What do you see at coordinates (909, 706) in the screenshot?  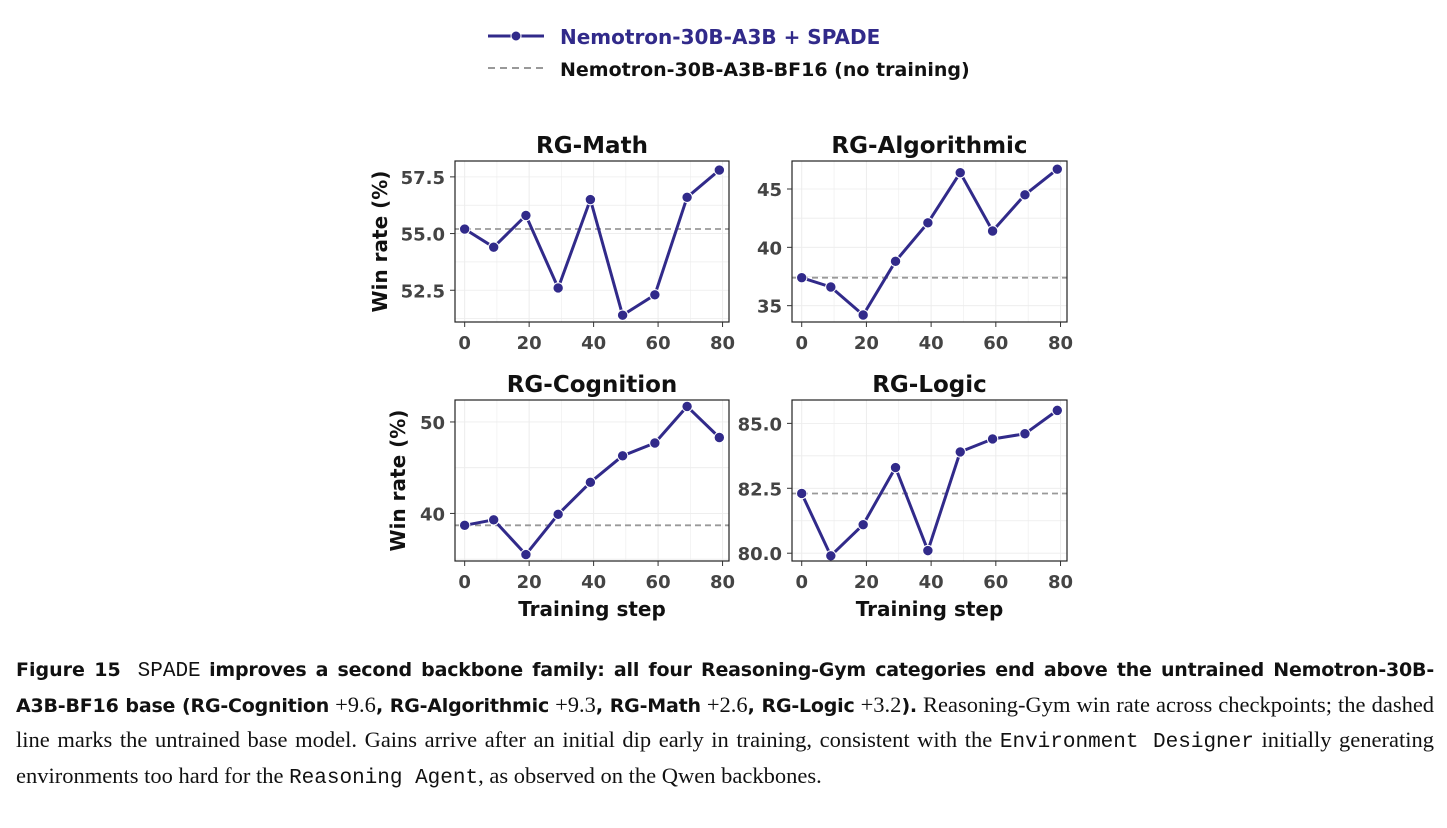 I see `caption-bold-end: ).` at bounding box center [909, 706].